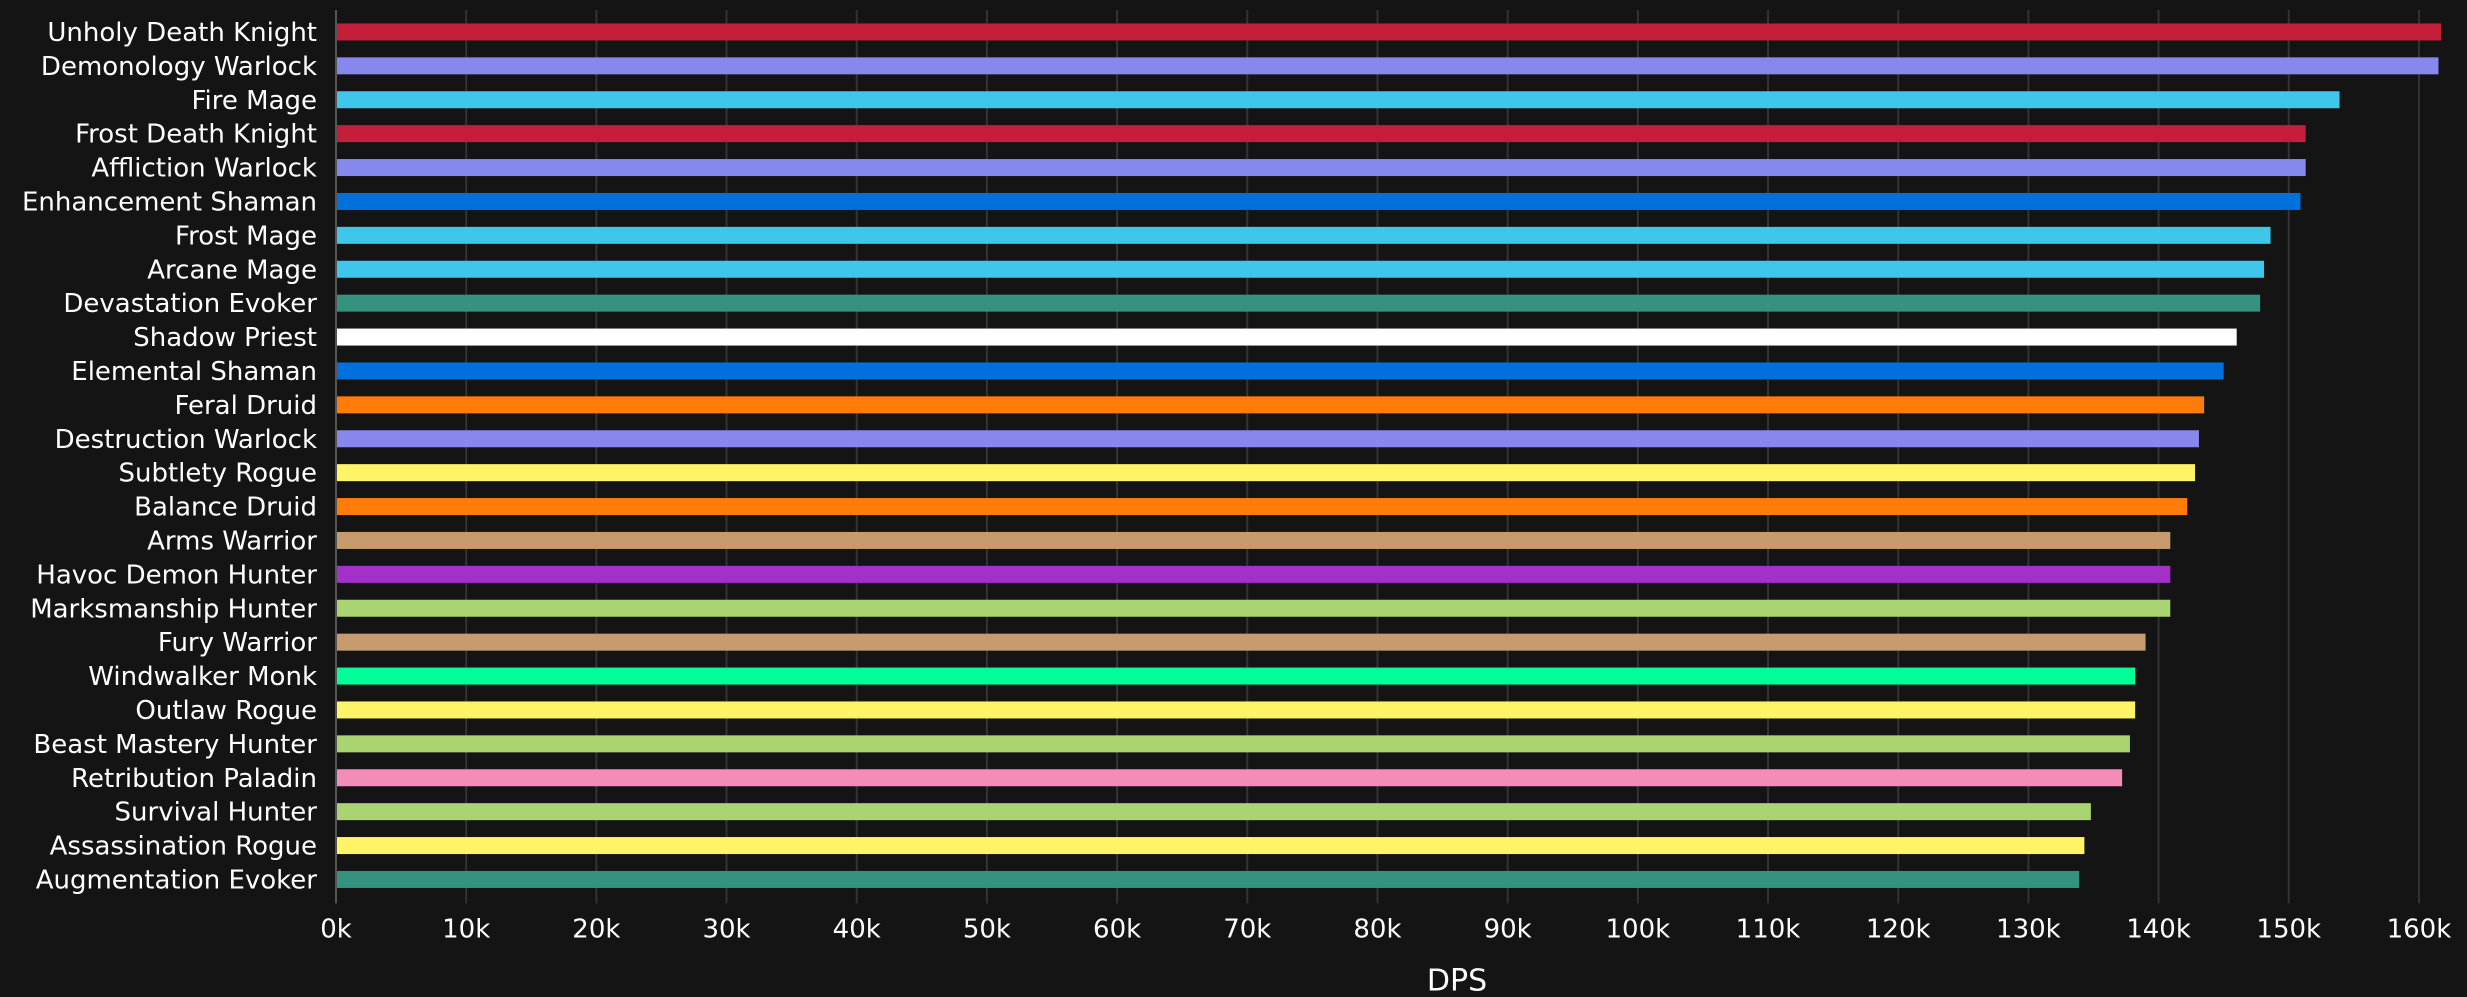 Image resolution: width=2467 pixels, height=997 pixels. Describe the element at coordinates (182, 33) in the screenshot. I see `category-label: Unholy Death Knight` at that location.